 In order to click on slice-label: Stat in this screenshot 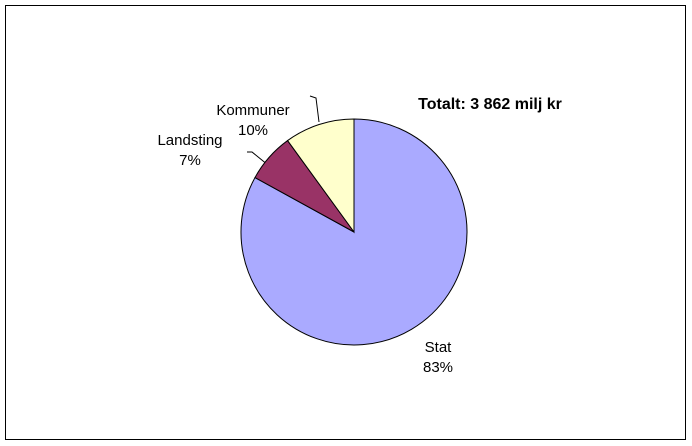, I will do `click(439, 347)`.